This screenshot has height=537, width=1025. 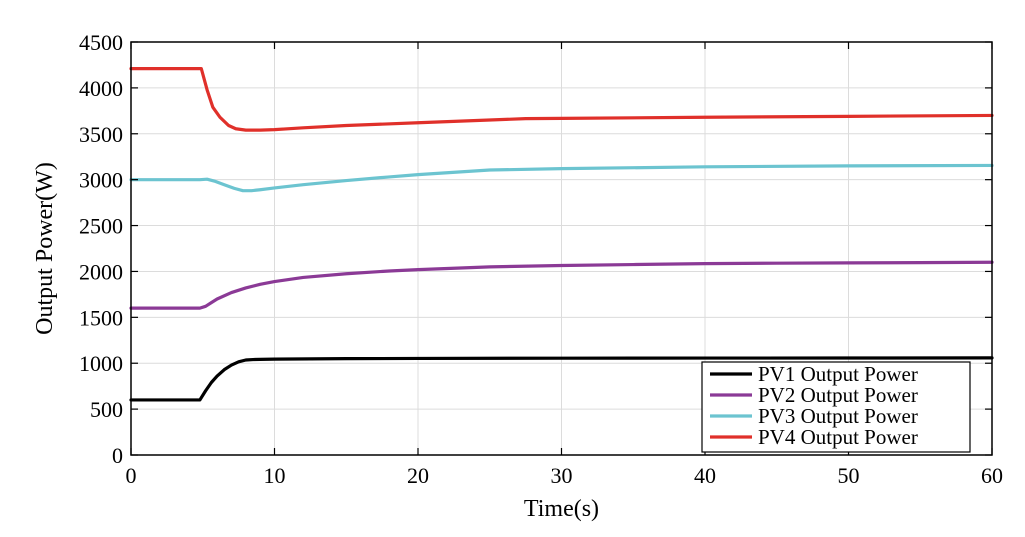 I want to click on y-tick-label: 2000, so click(x=101, y=271).